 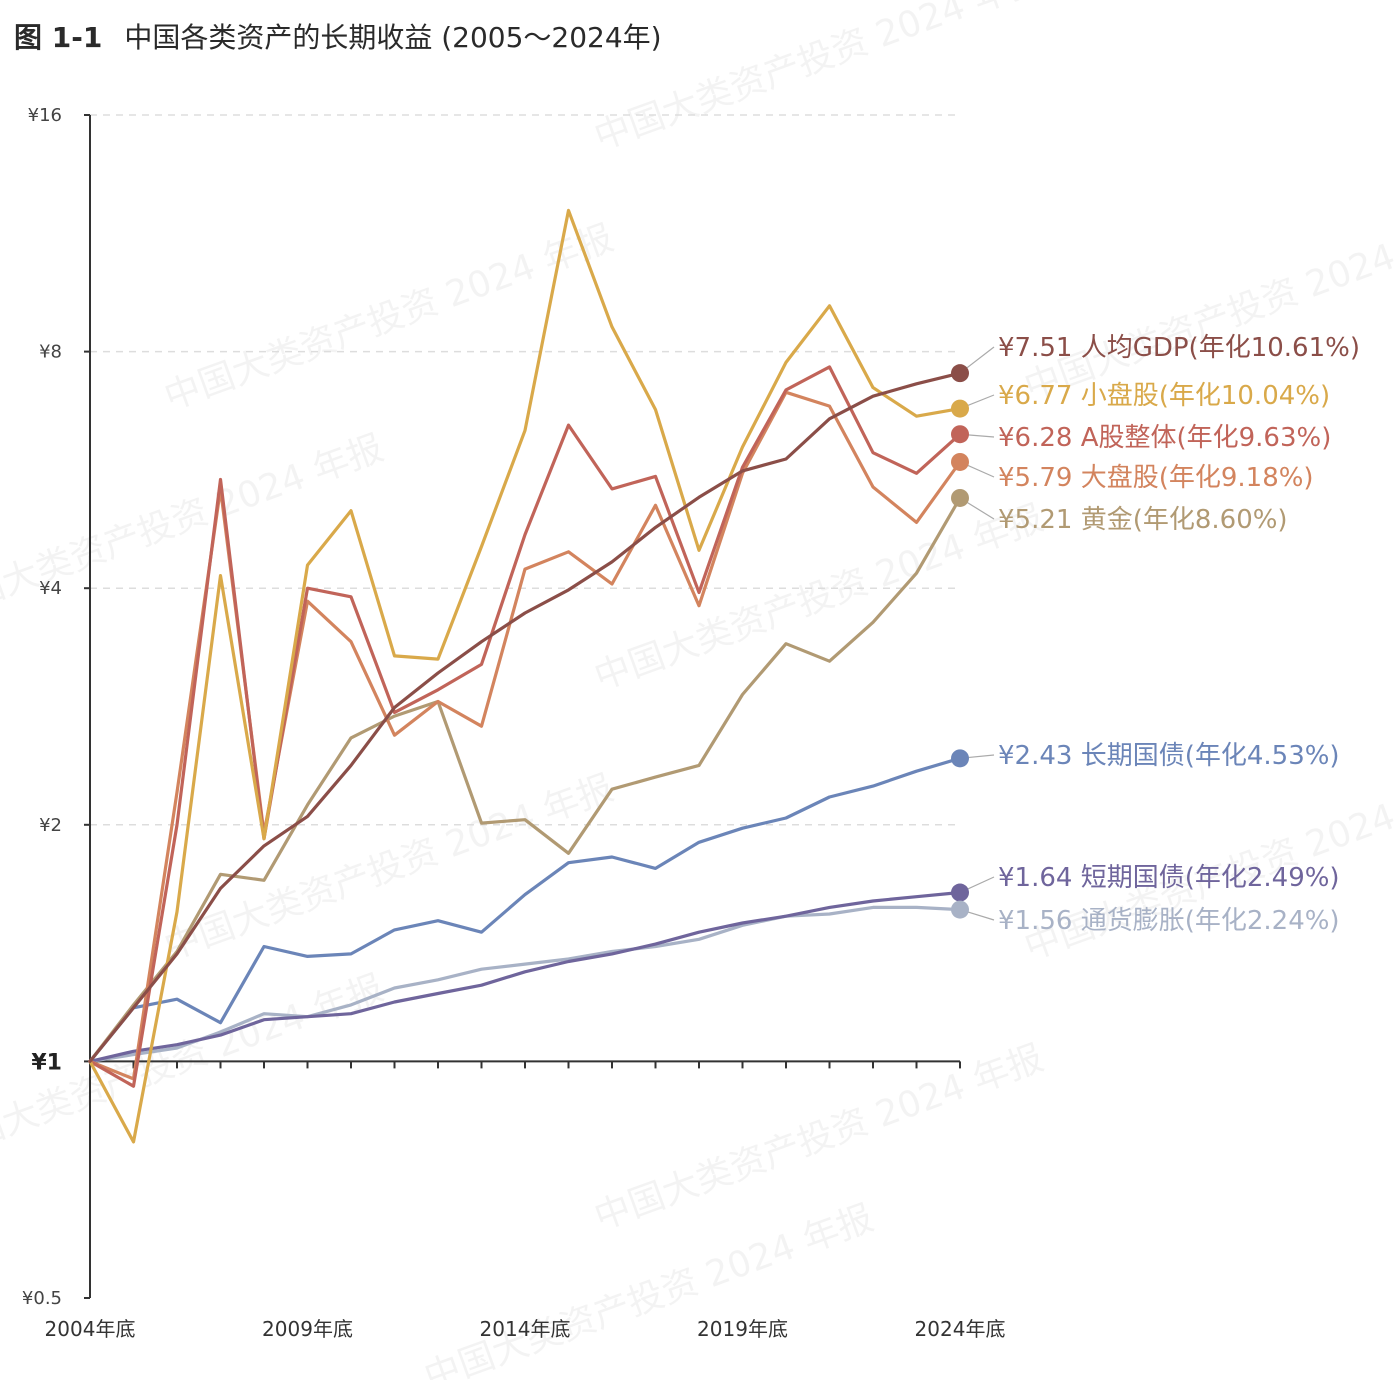 I want to click on series-end-label: ¥6.77 小盘股(年化10.04%), so click(x=1164, y=396).